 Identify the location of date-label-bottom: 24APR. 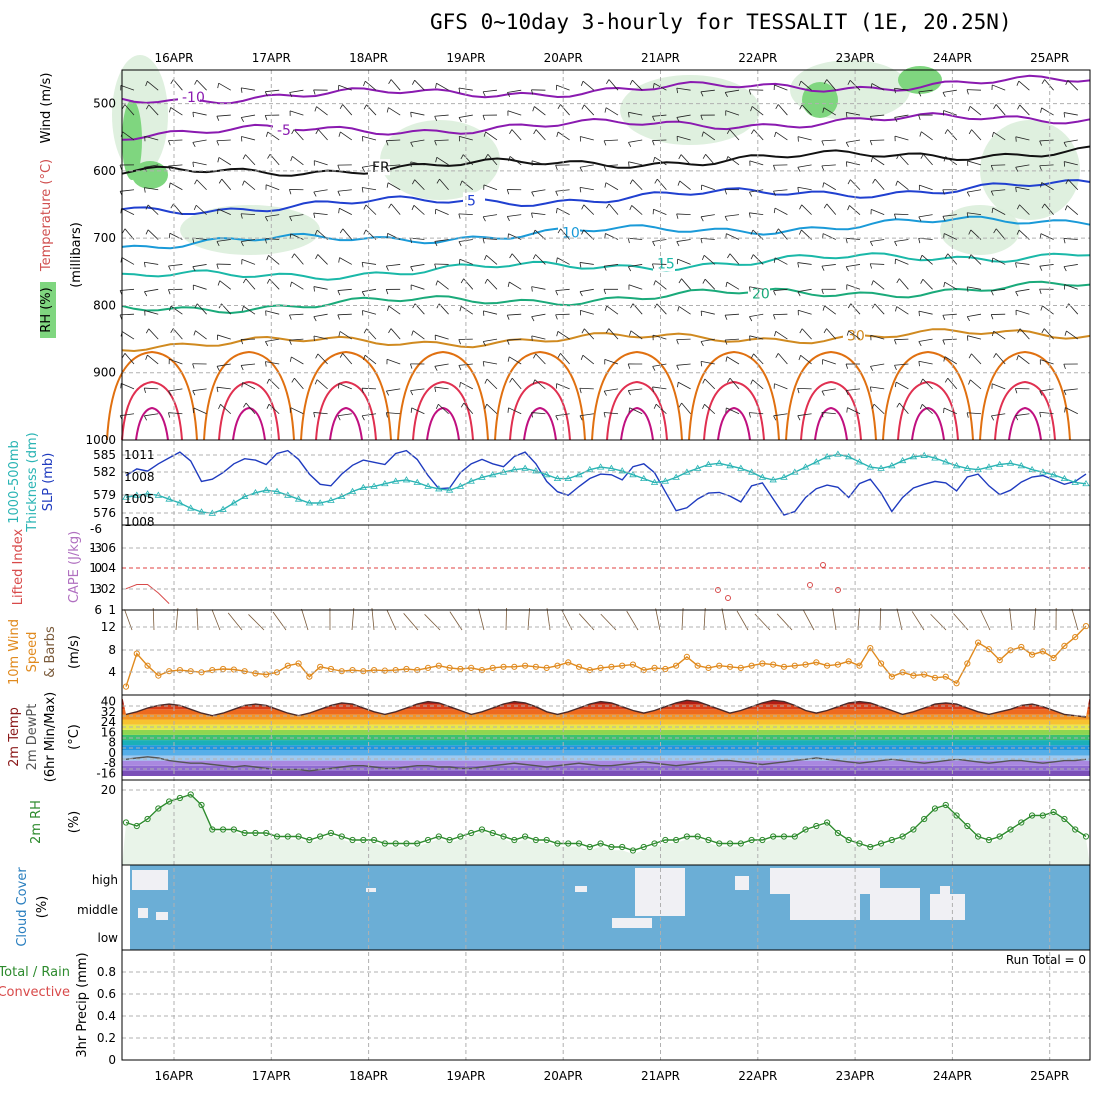
(952, 1076).